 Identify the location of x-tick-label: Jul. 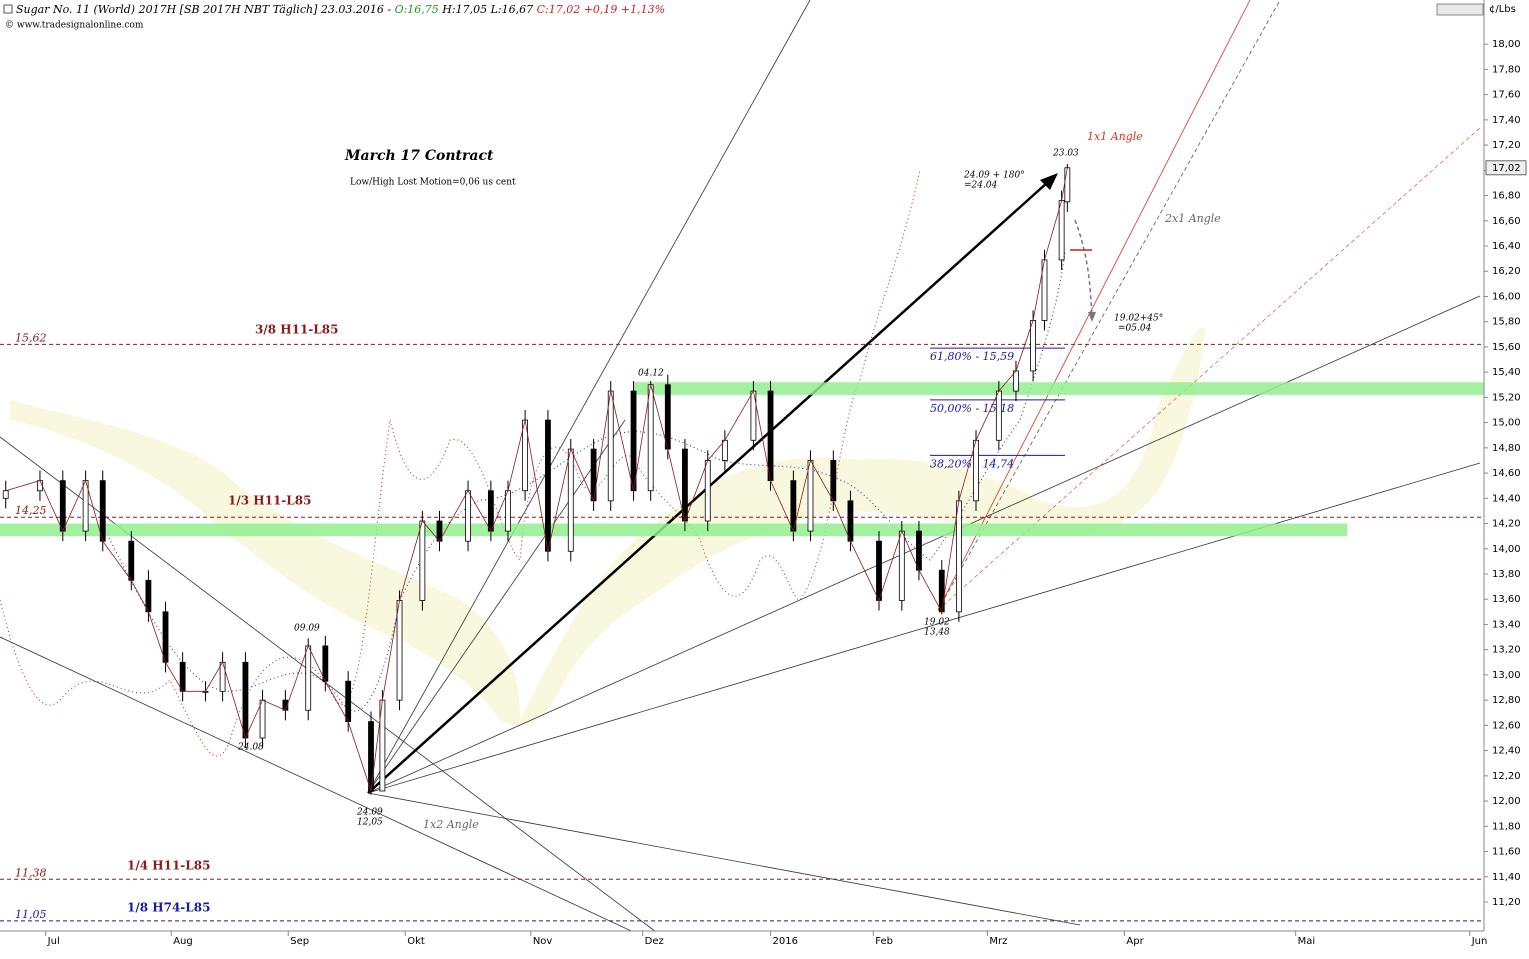
(53, 941).